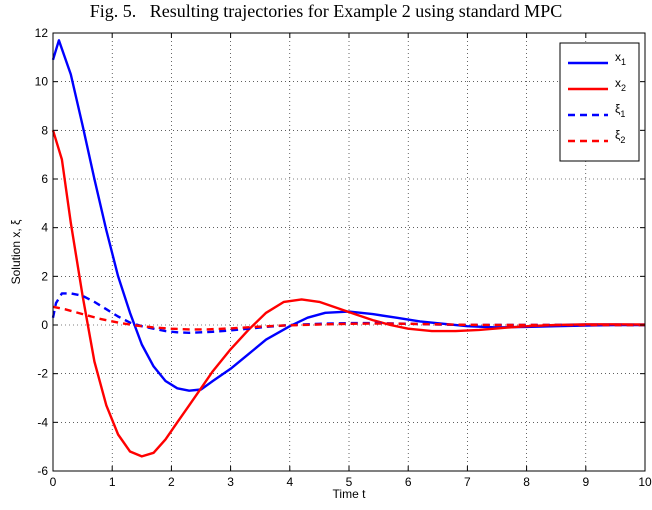 The height and width of the screenshot is (510, 652). What do you see at coordinates (53, 482) in the screenshot?
I see `x-tick-label: 0` at bounding box center [53, 482].